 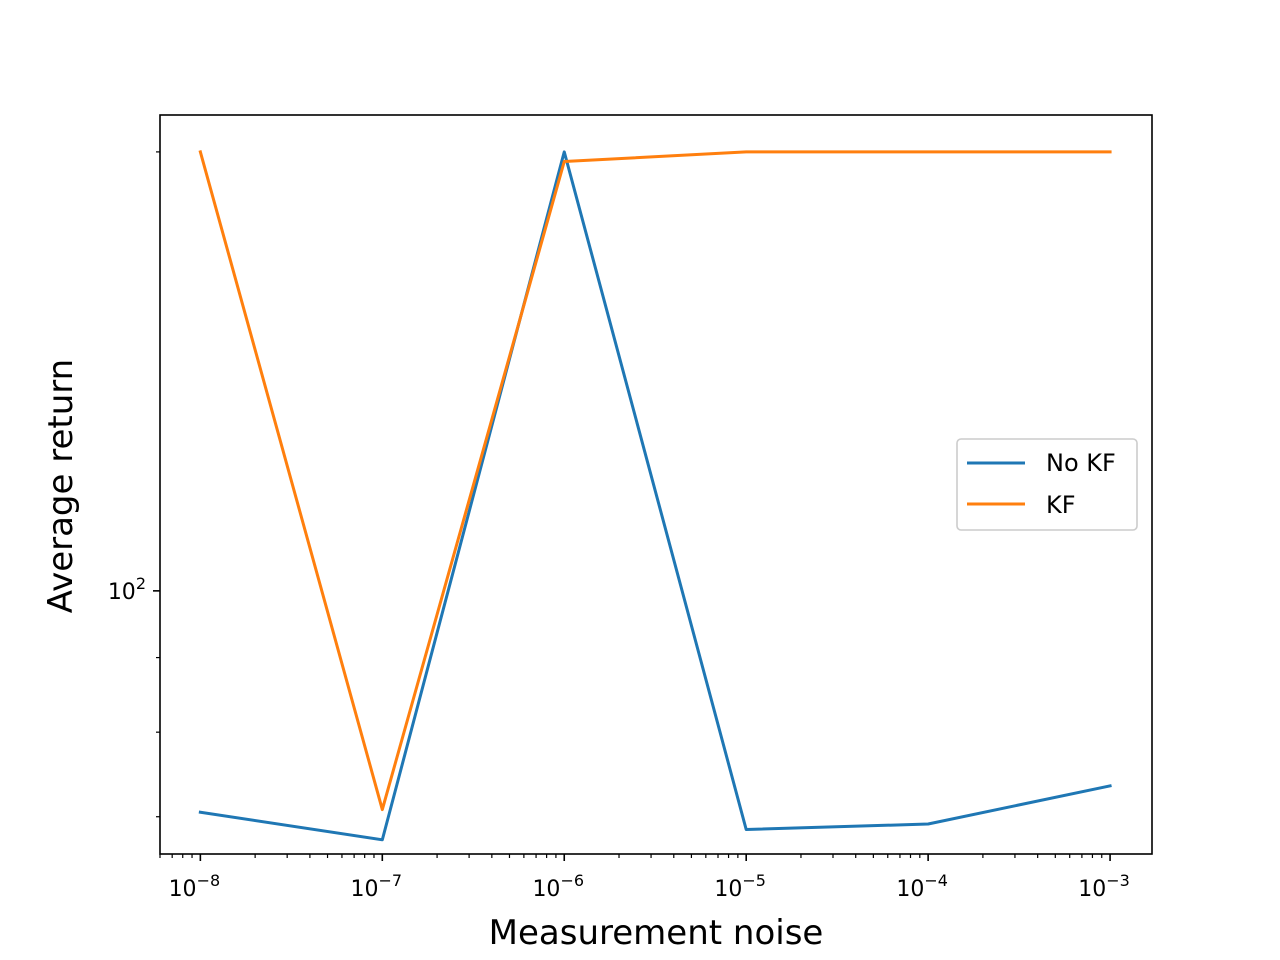 What do you see at coordinates (655, 857) in the screenshot?
I see `x-major-ticks` at bounding box center [655, 857].